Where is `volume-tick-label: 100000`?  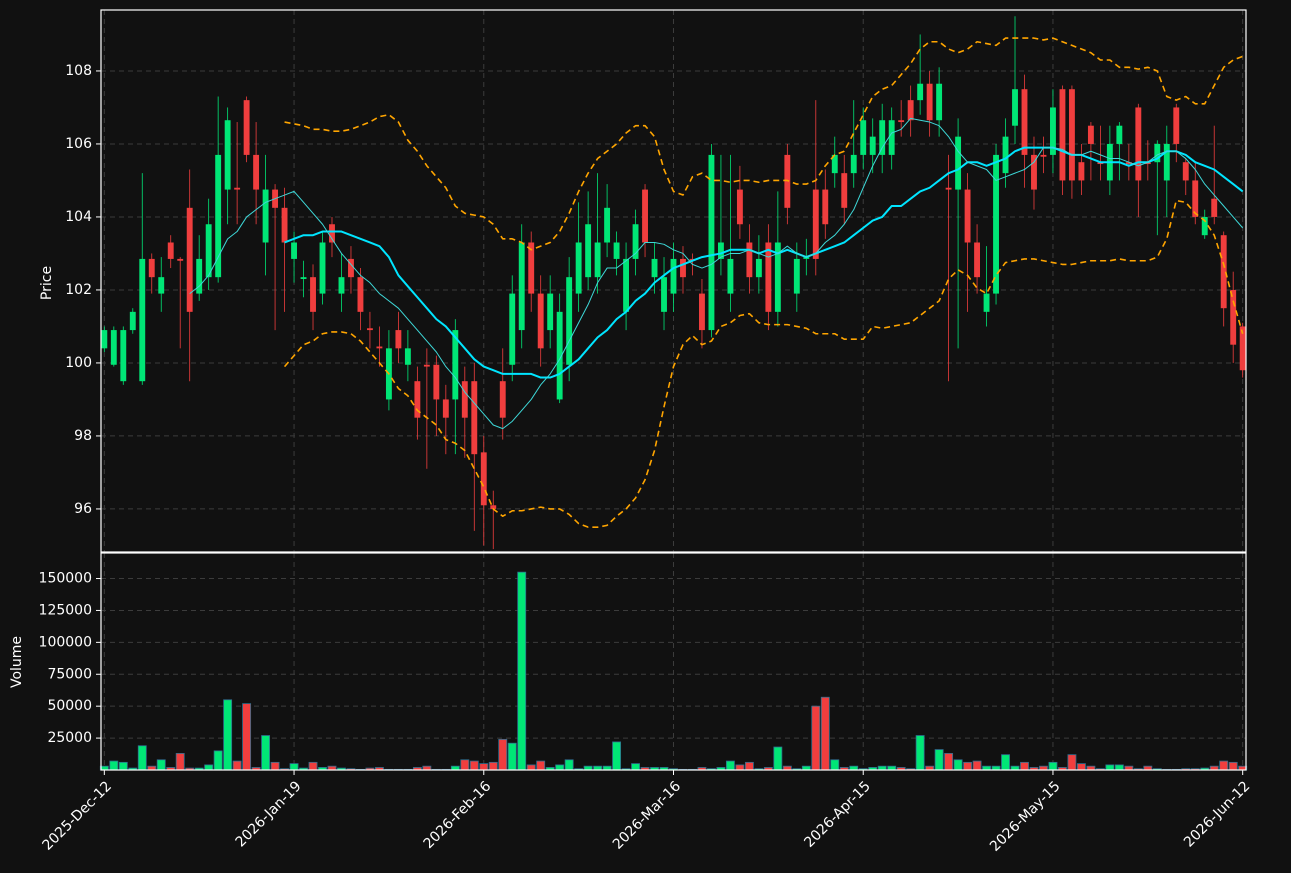 volume-tick-label: 100000 is located at coordinates (65, 642).